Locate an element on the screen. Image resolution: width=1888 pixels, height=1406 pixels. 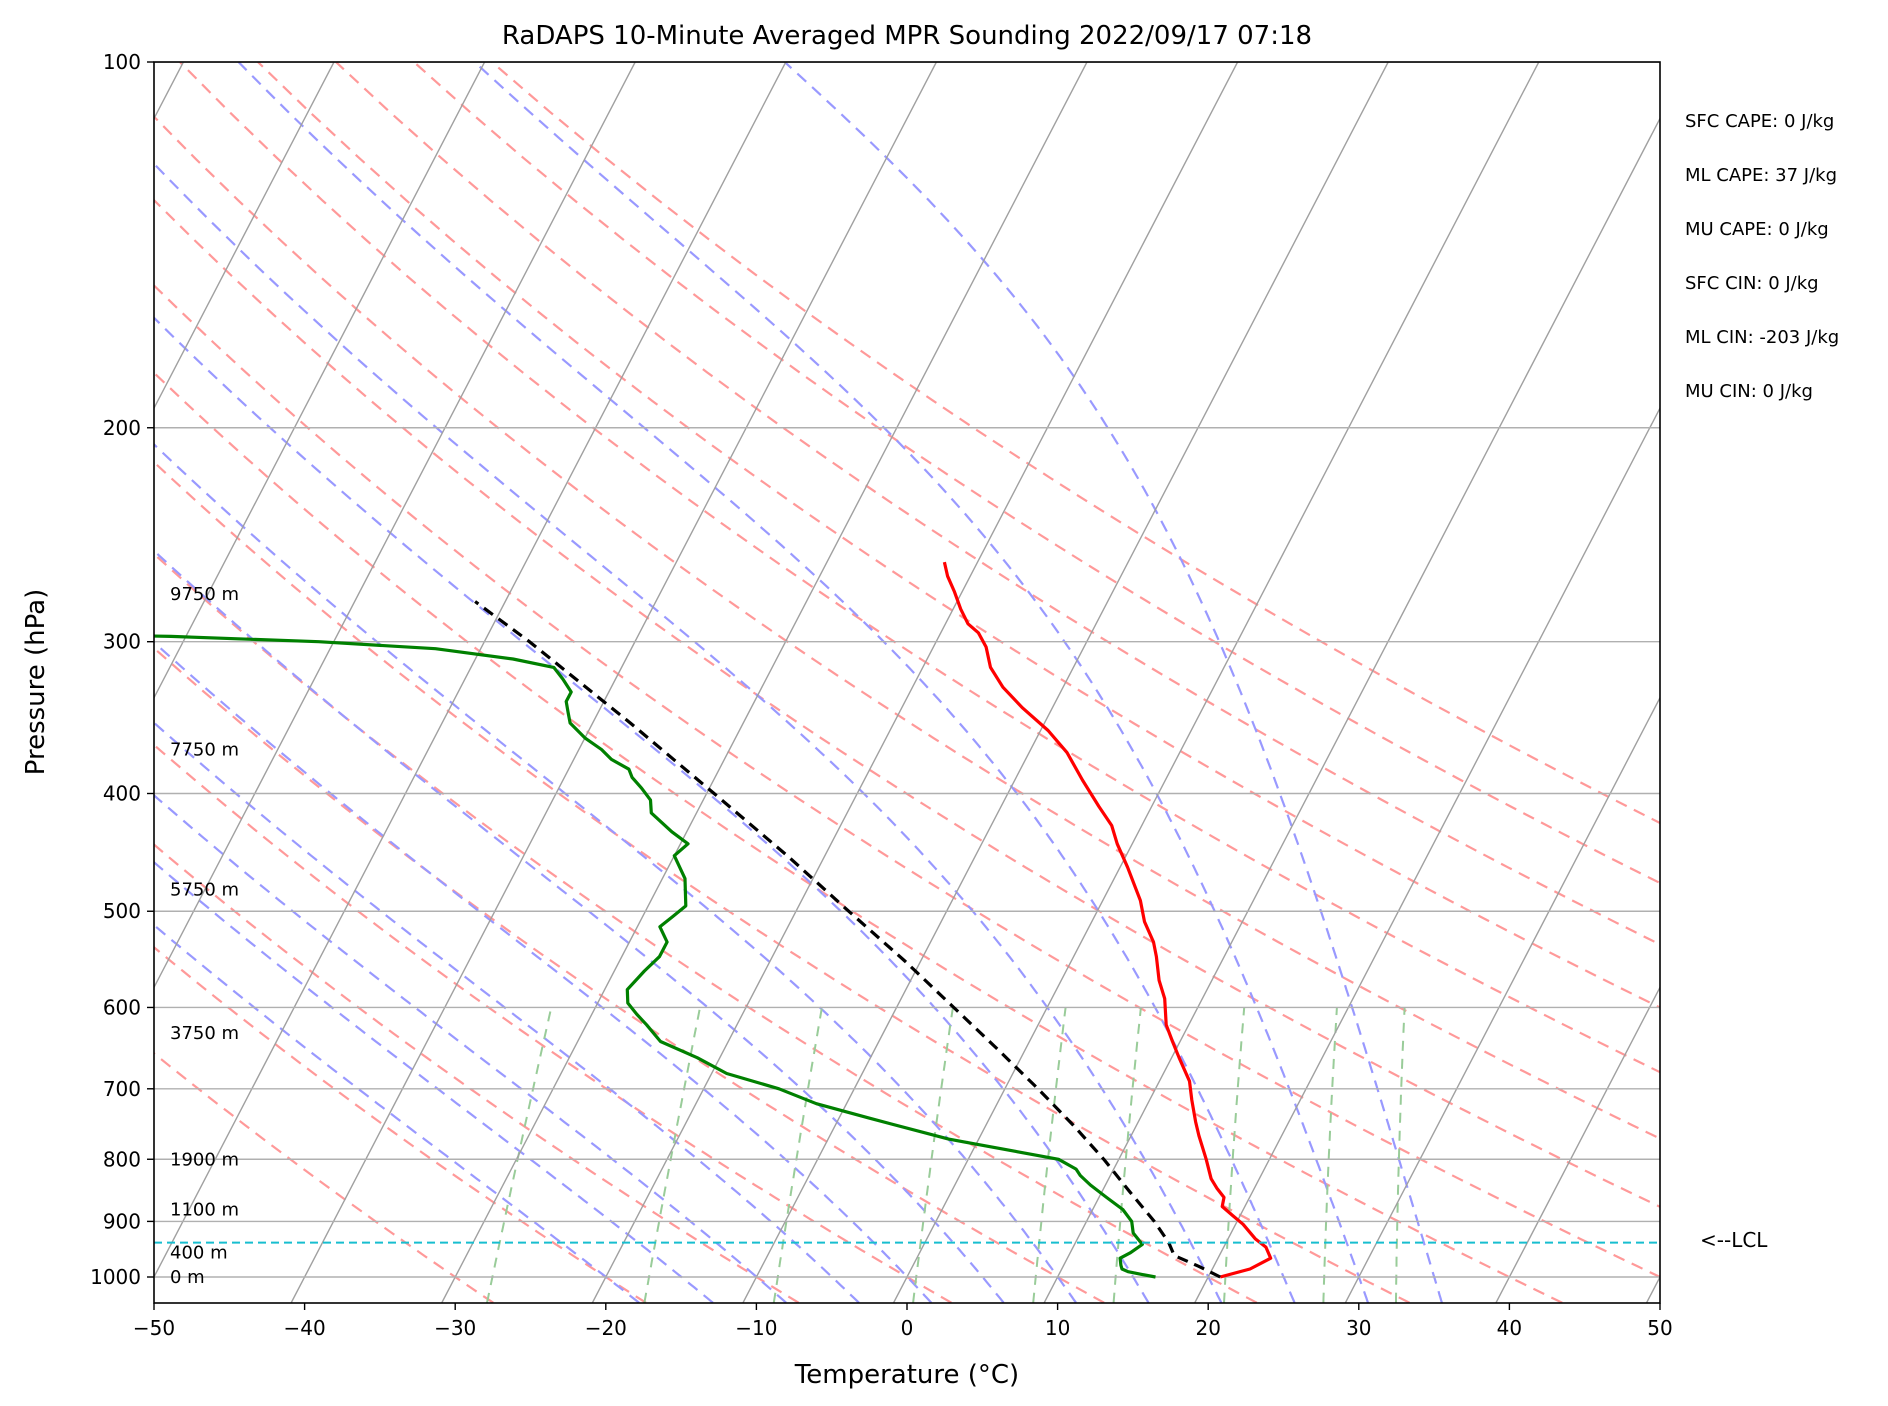
x-axis-label: Temperature (°C) is located at coordinates (906, 1375).